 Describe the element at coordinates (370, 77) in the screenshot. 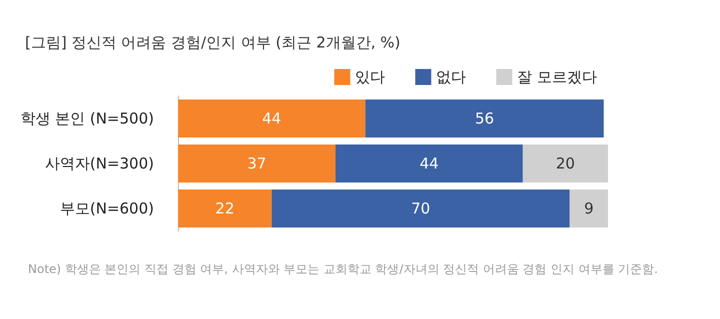

I see `legend-label: 있다` at that location.